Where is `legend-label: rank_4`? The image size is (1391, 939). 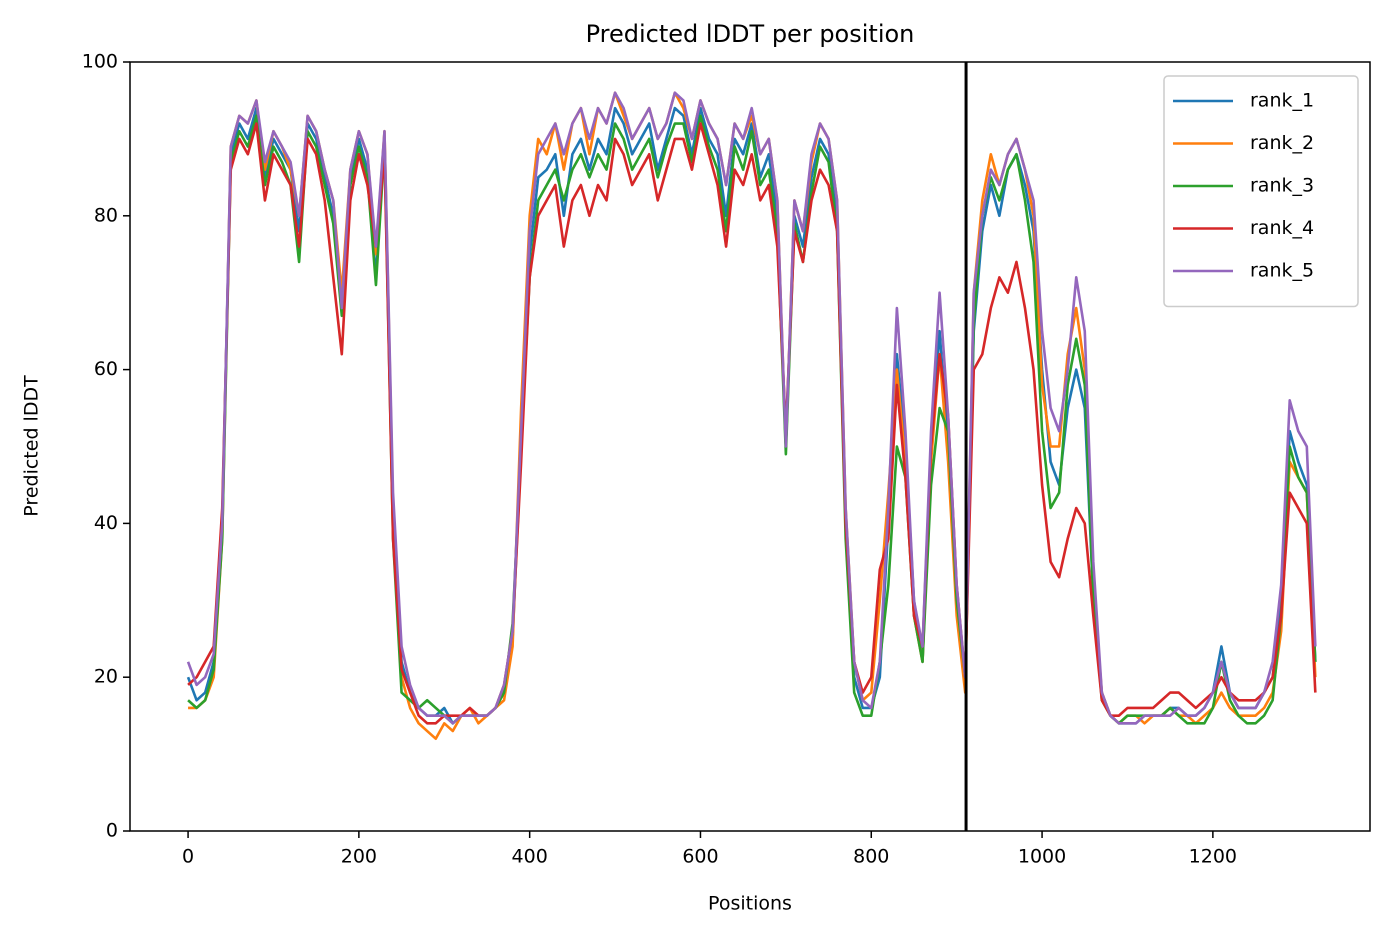
legend-label: rank_4 is located at coordinates (1282, 228).